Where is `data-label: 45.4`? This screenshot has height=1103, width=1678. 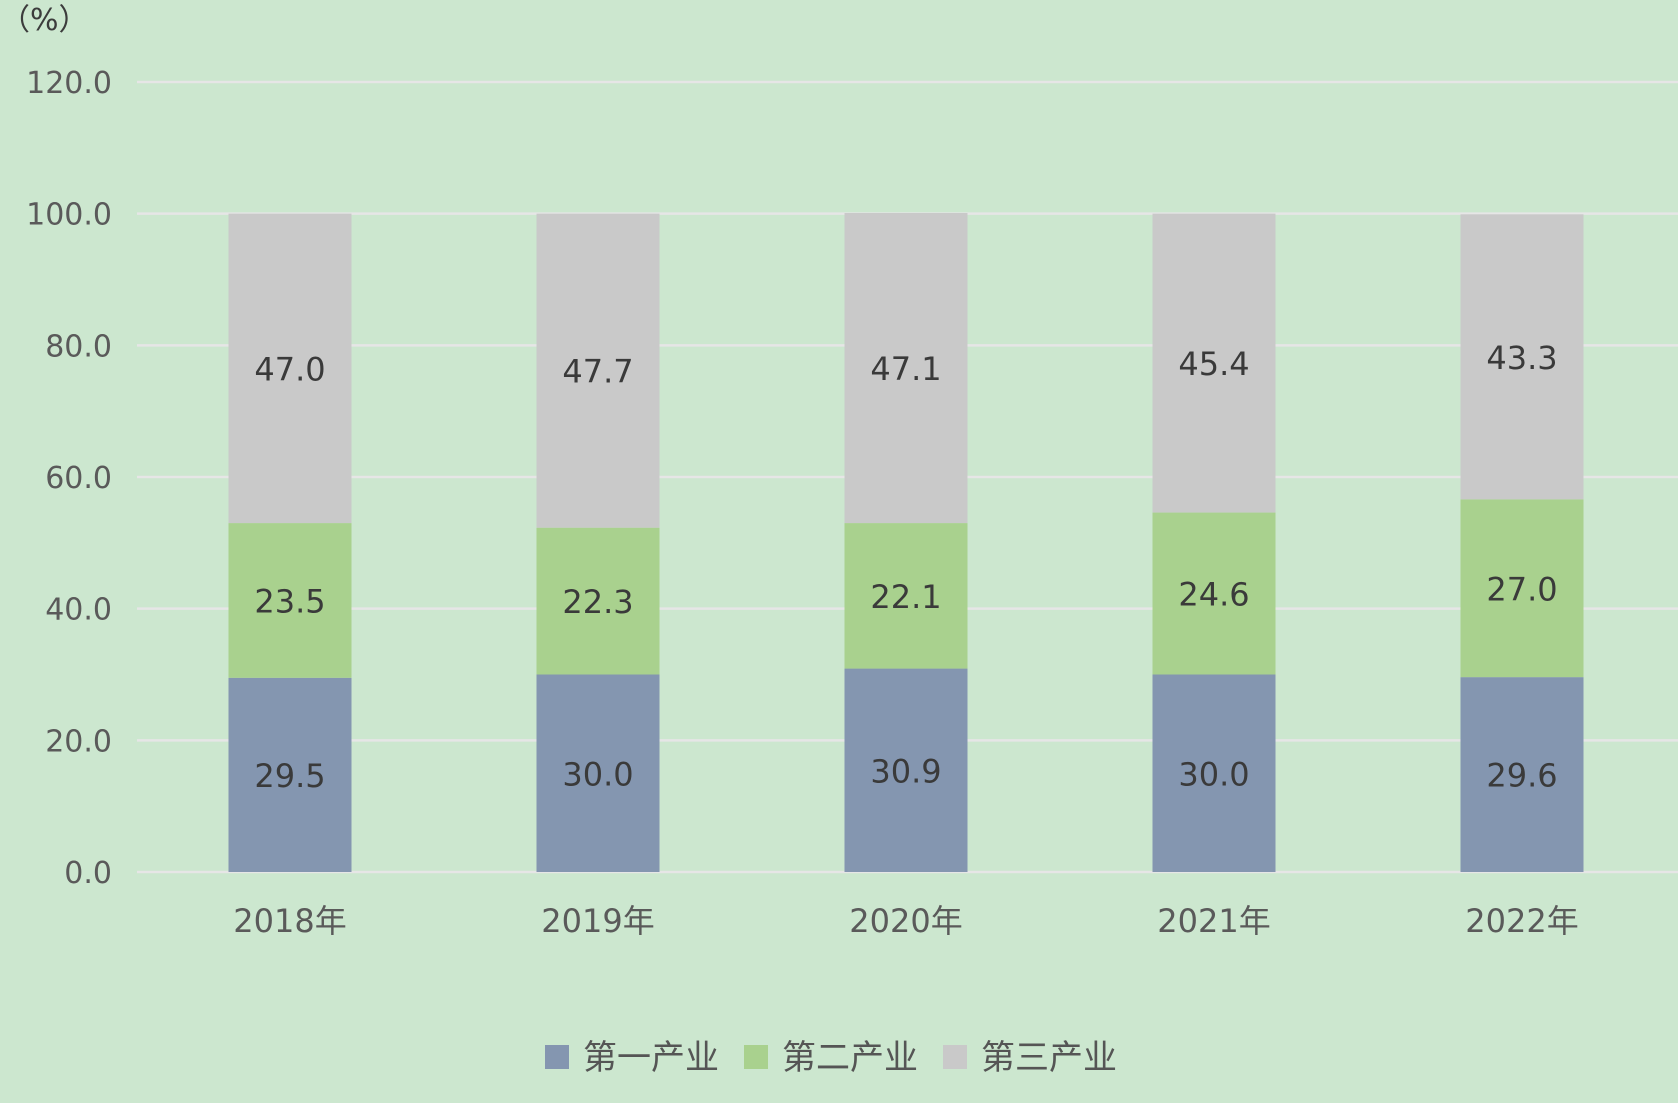
data-label: 45.4 is located at coordinates (1213, 364).